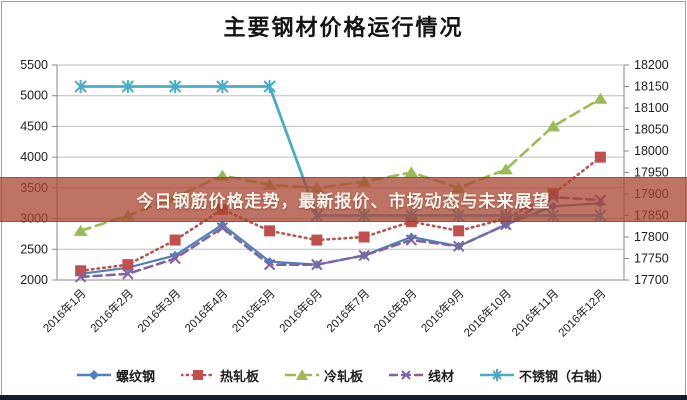  I want to click on x-axis-label: 2016年5月, so click(253, 310).